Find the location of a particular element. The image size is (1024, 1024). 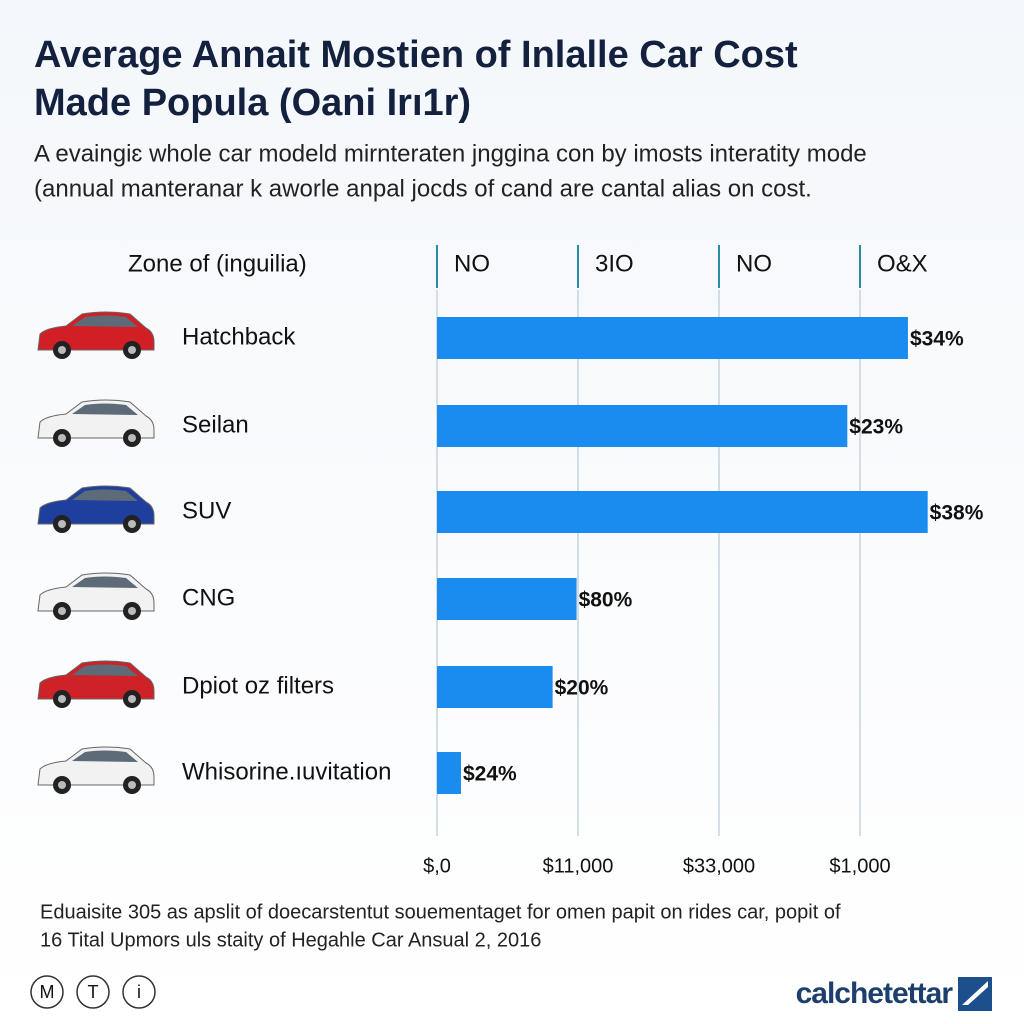

column-header: O&X is located at coordinates (902, 263).